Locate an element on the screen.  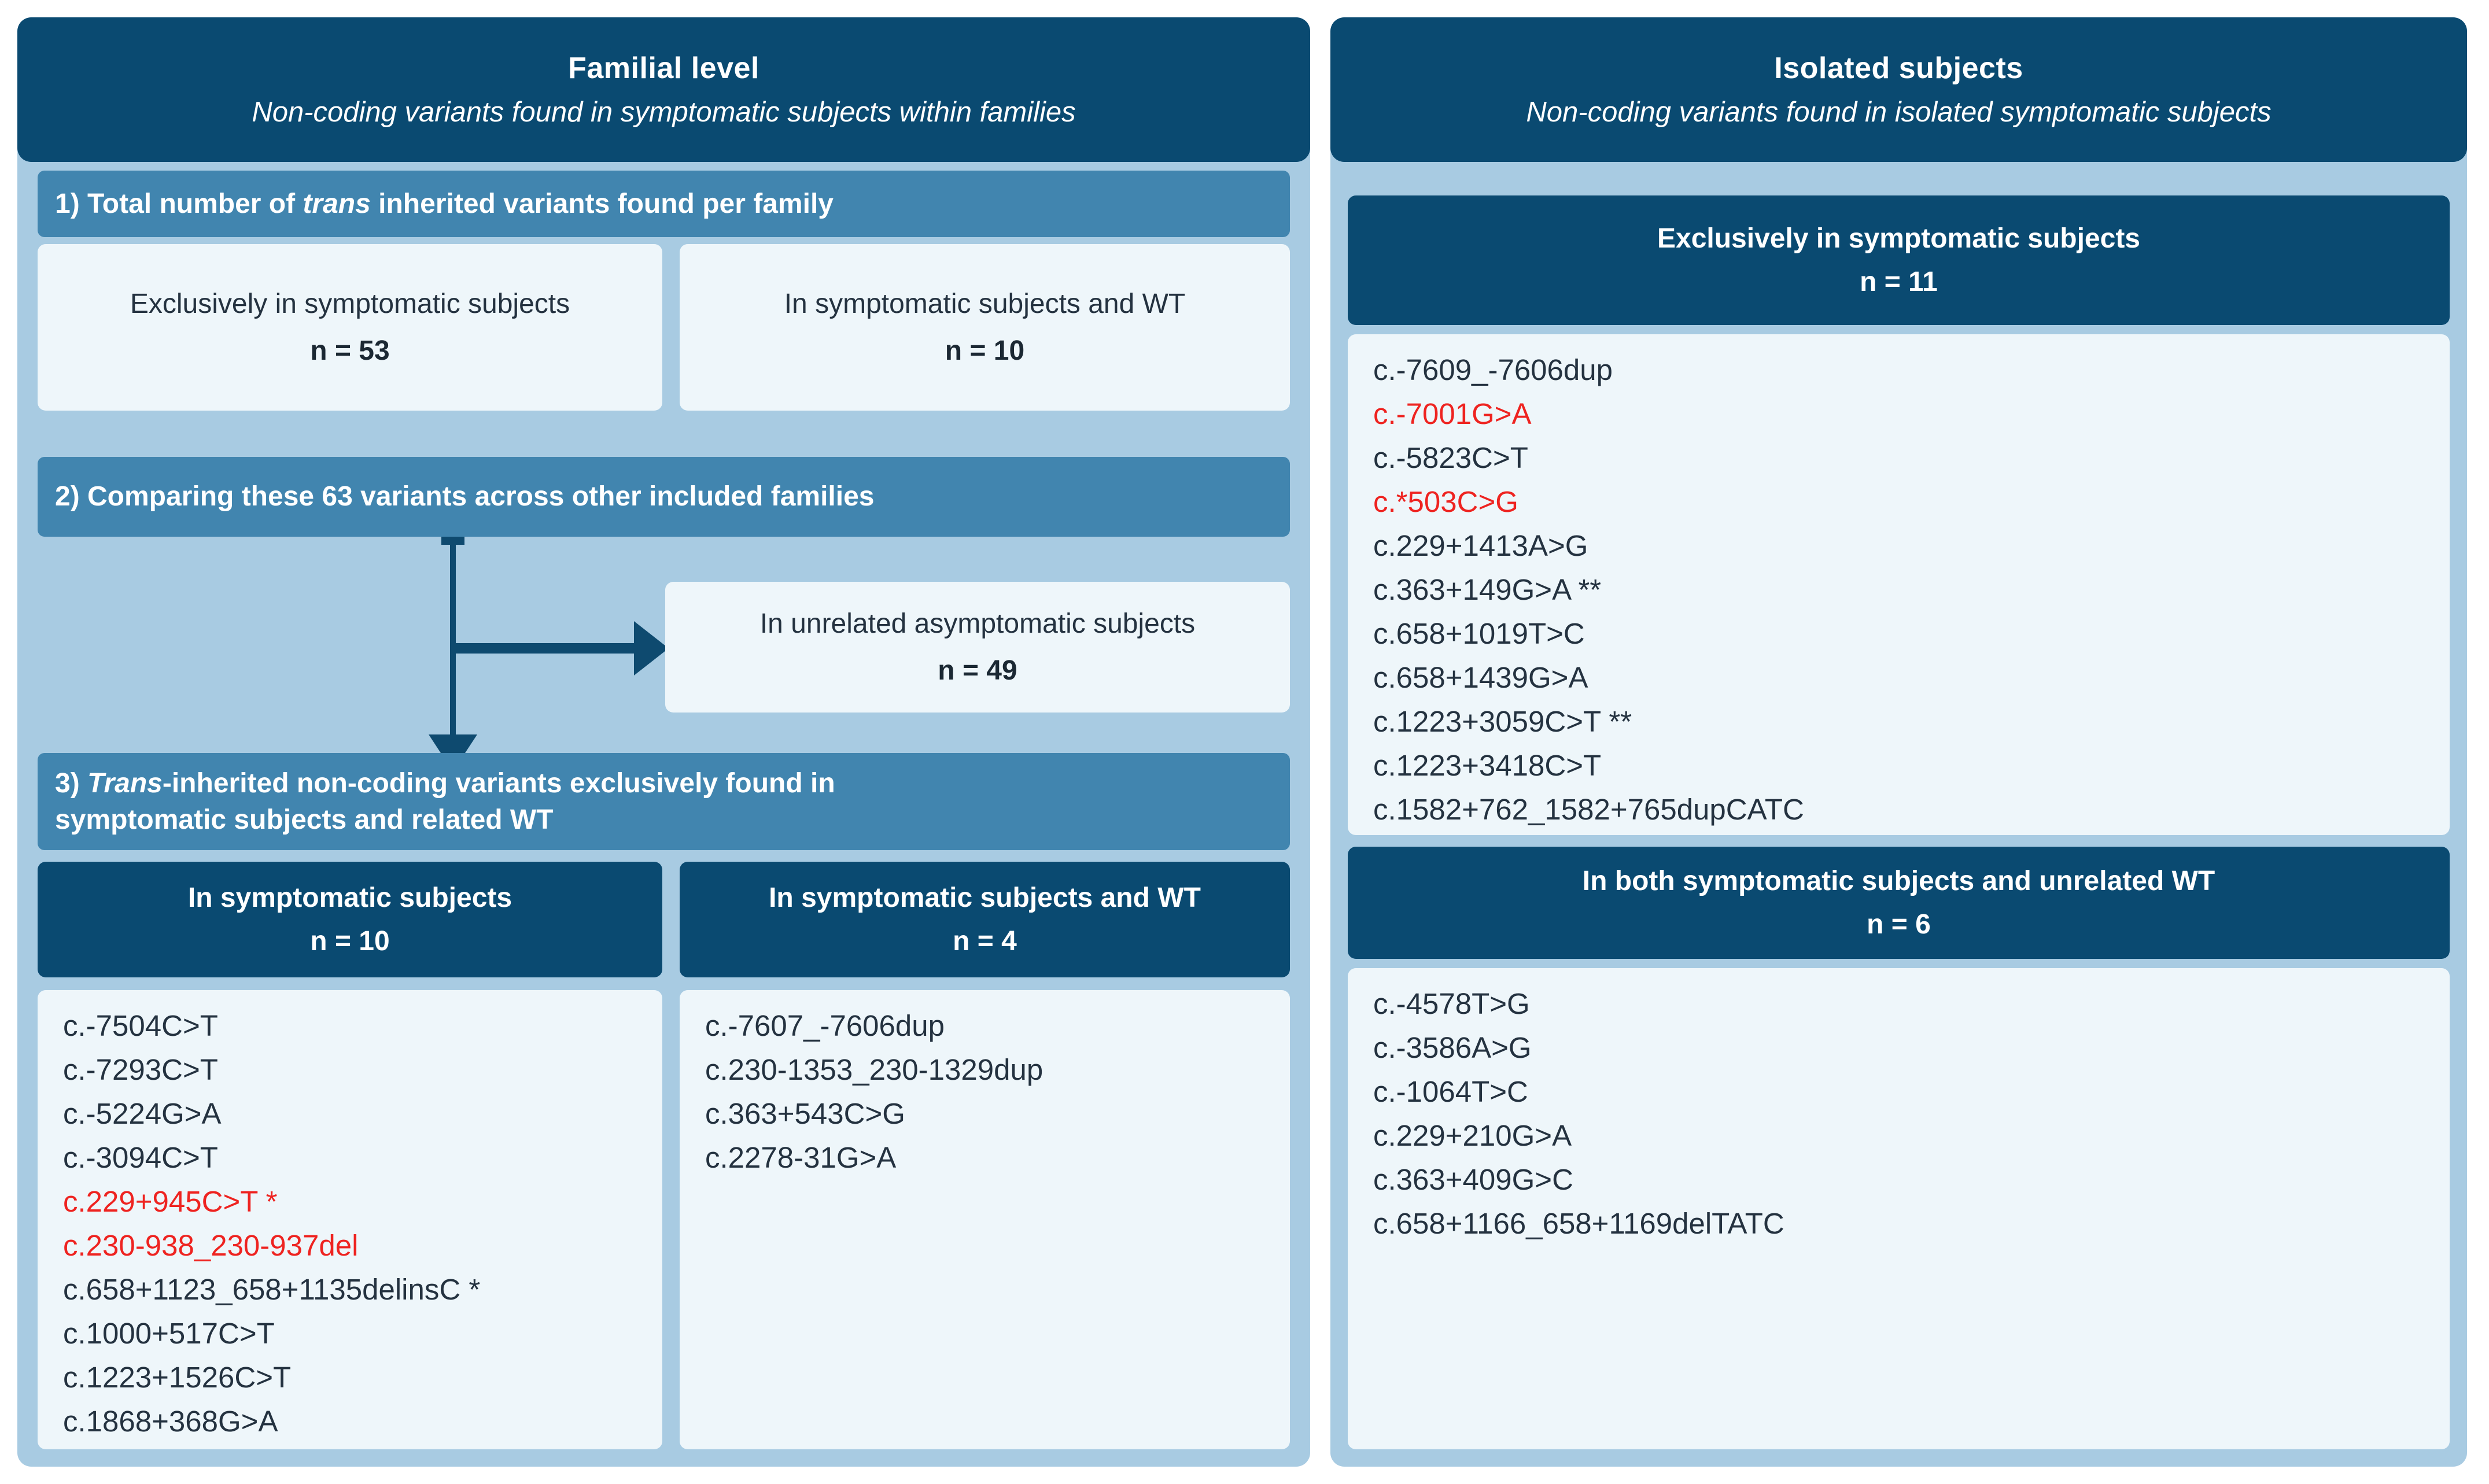
summary-box-label: Exclusively in symptomatic subjects is located at coordinates (350, 304).